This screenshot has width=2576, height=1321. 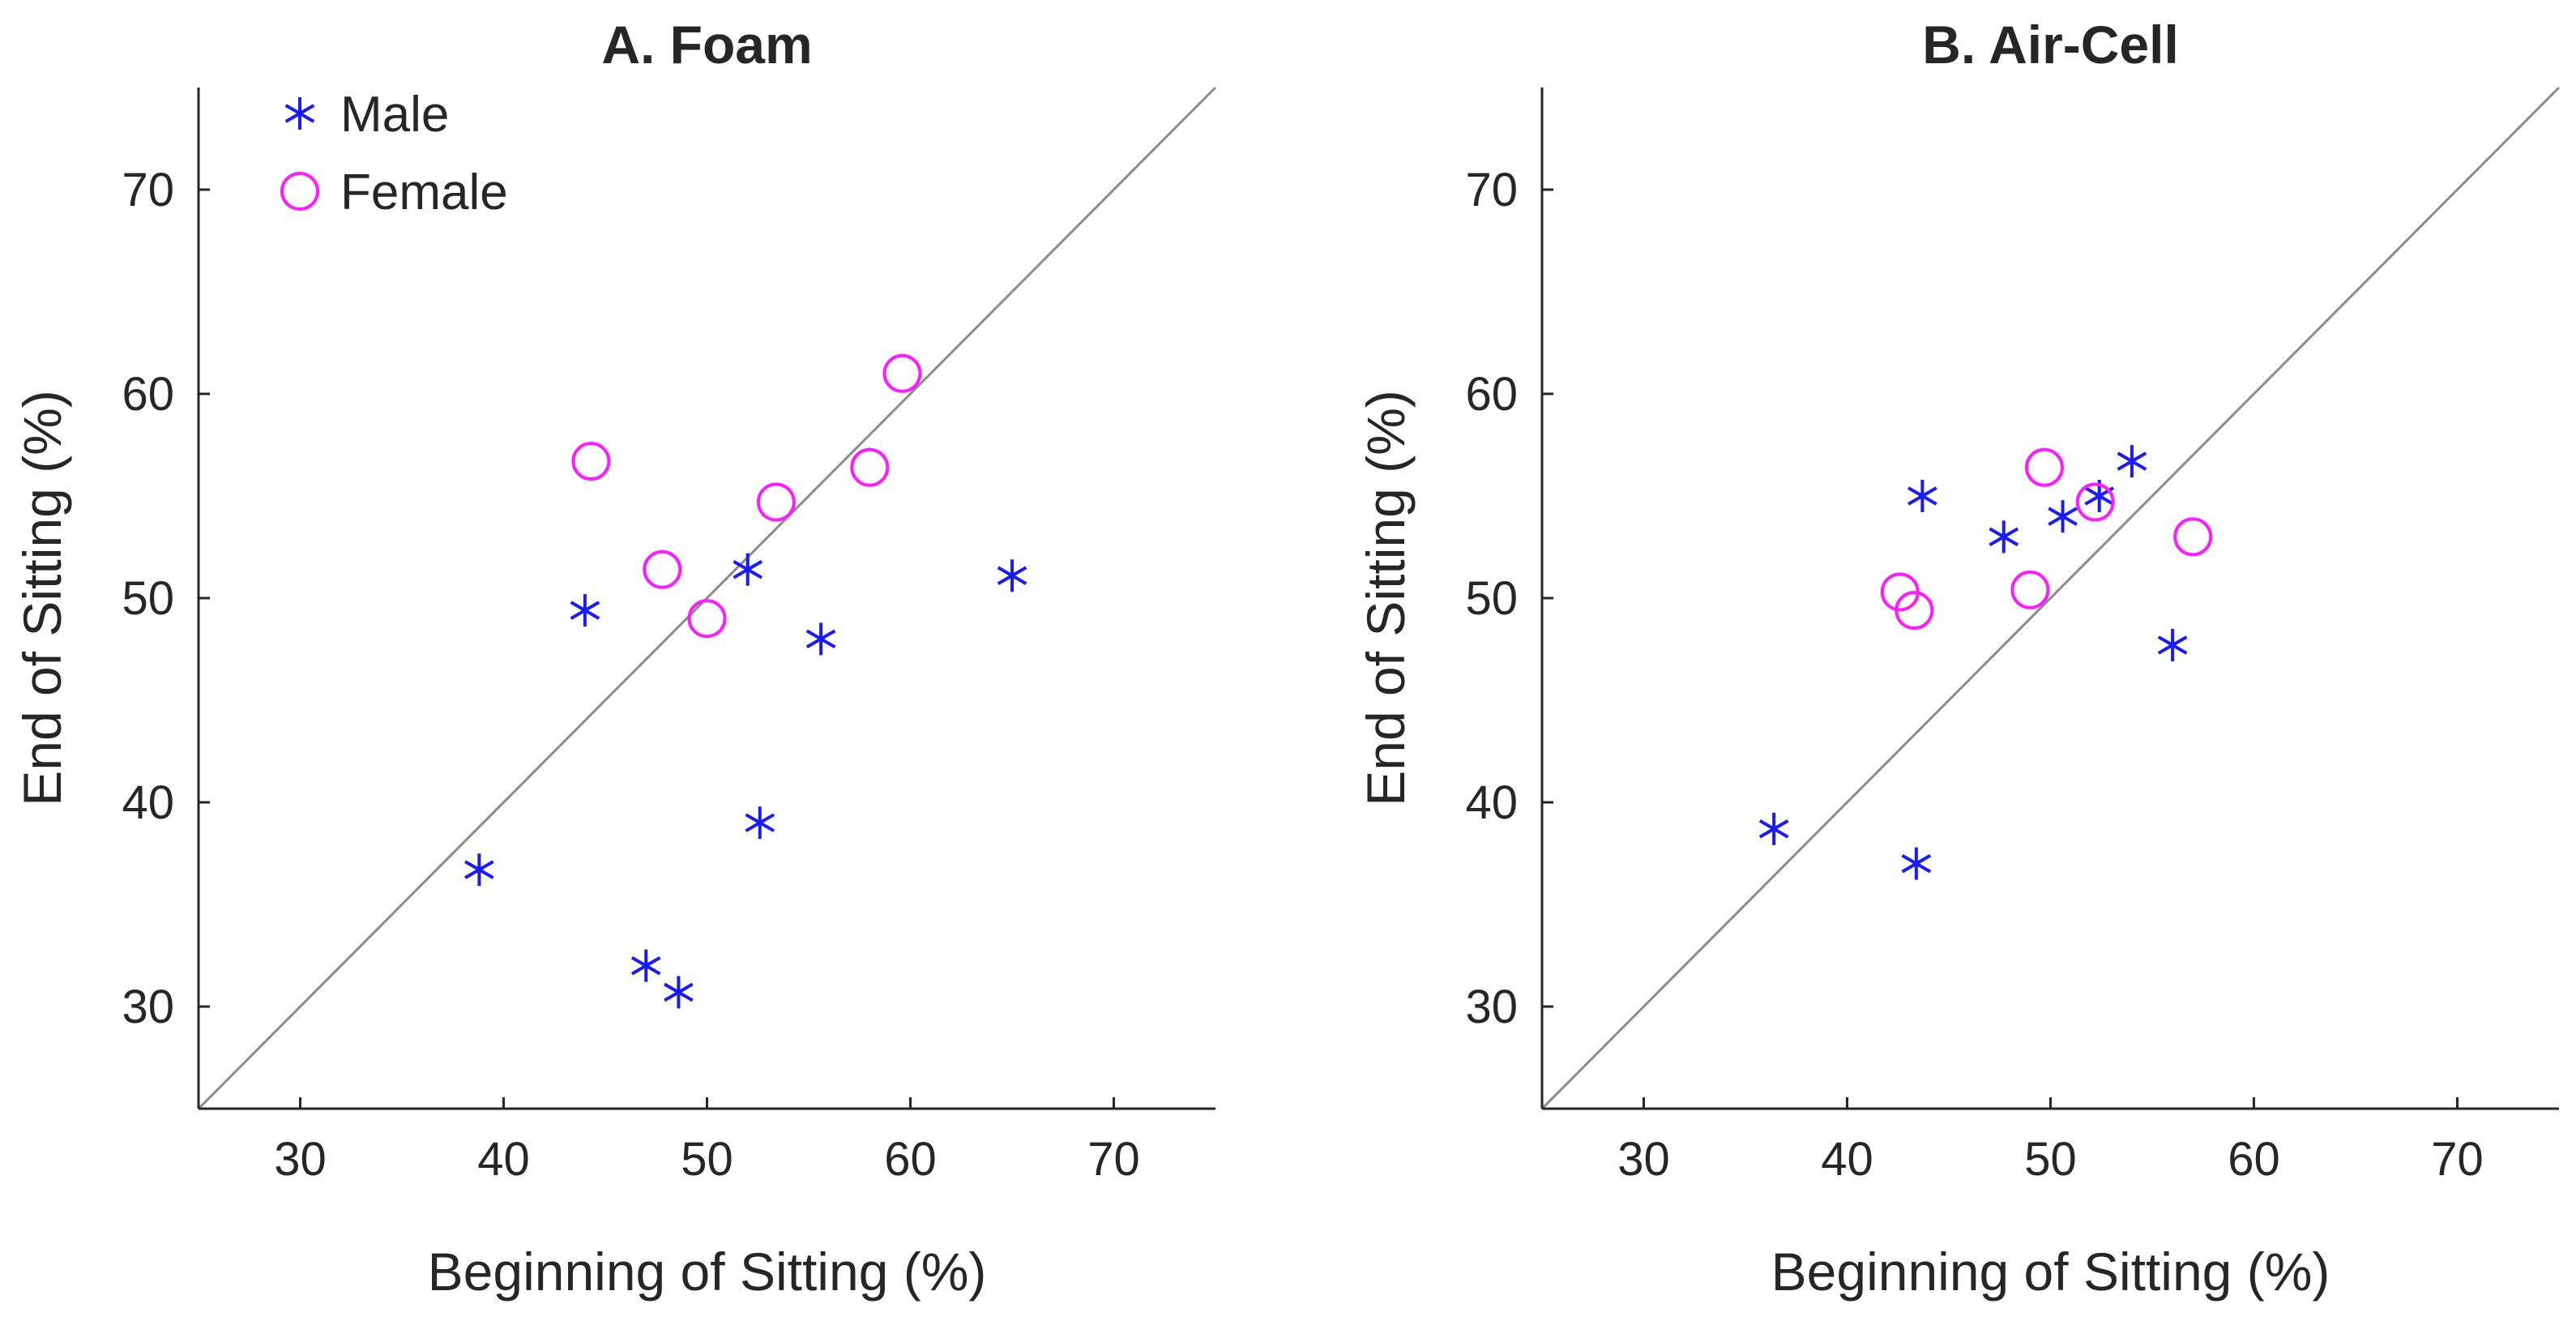 I want to click on legend-male-marker, so click(x=299, y=113).